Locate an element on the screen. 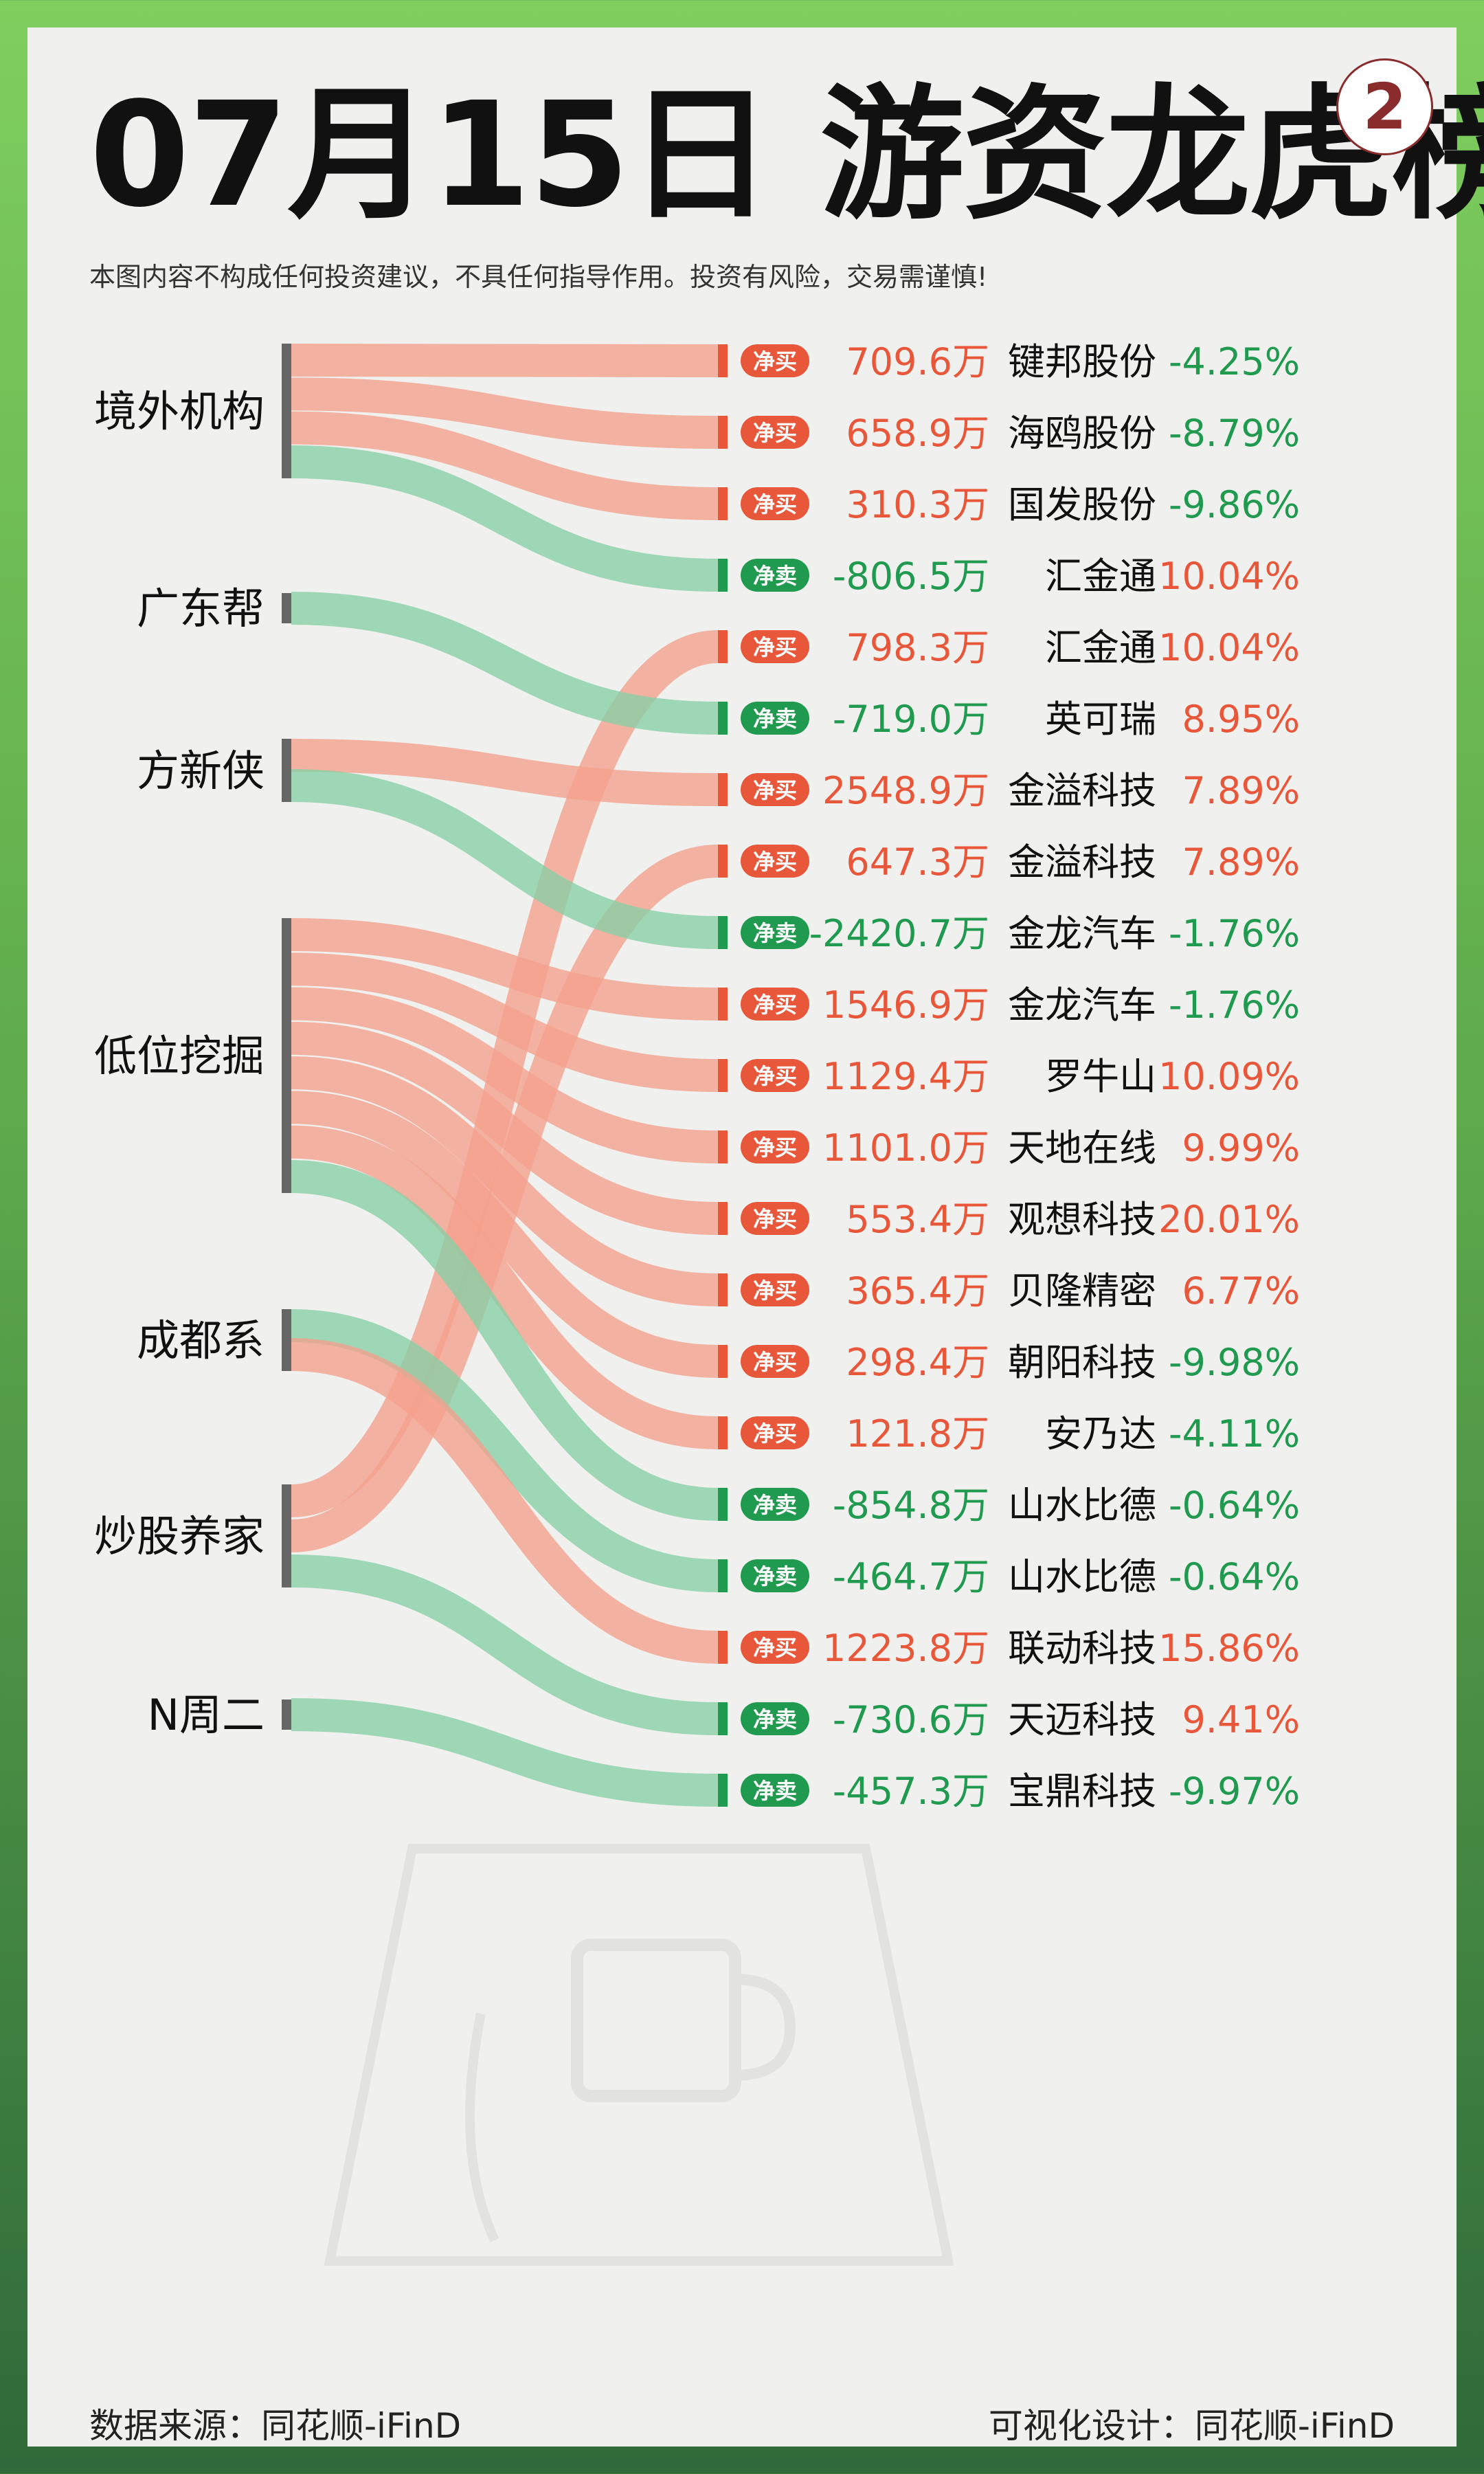 This screenshot has width=1484, height=2474. flow-amount-label: 365.4万 is located at coordinates (917, 1291).